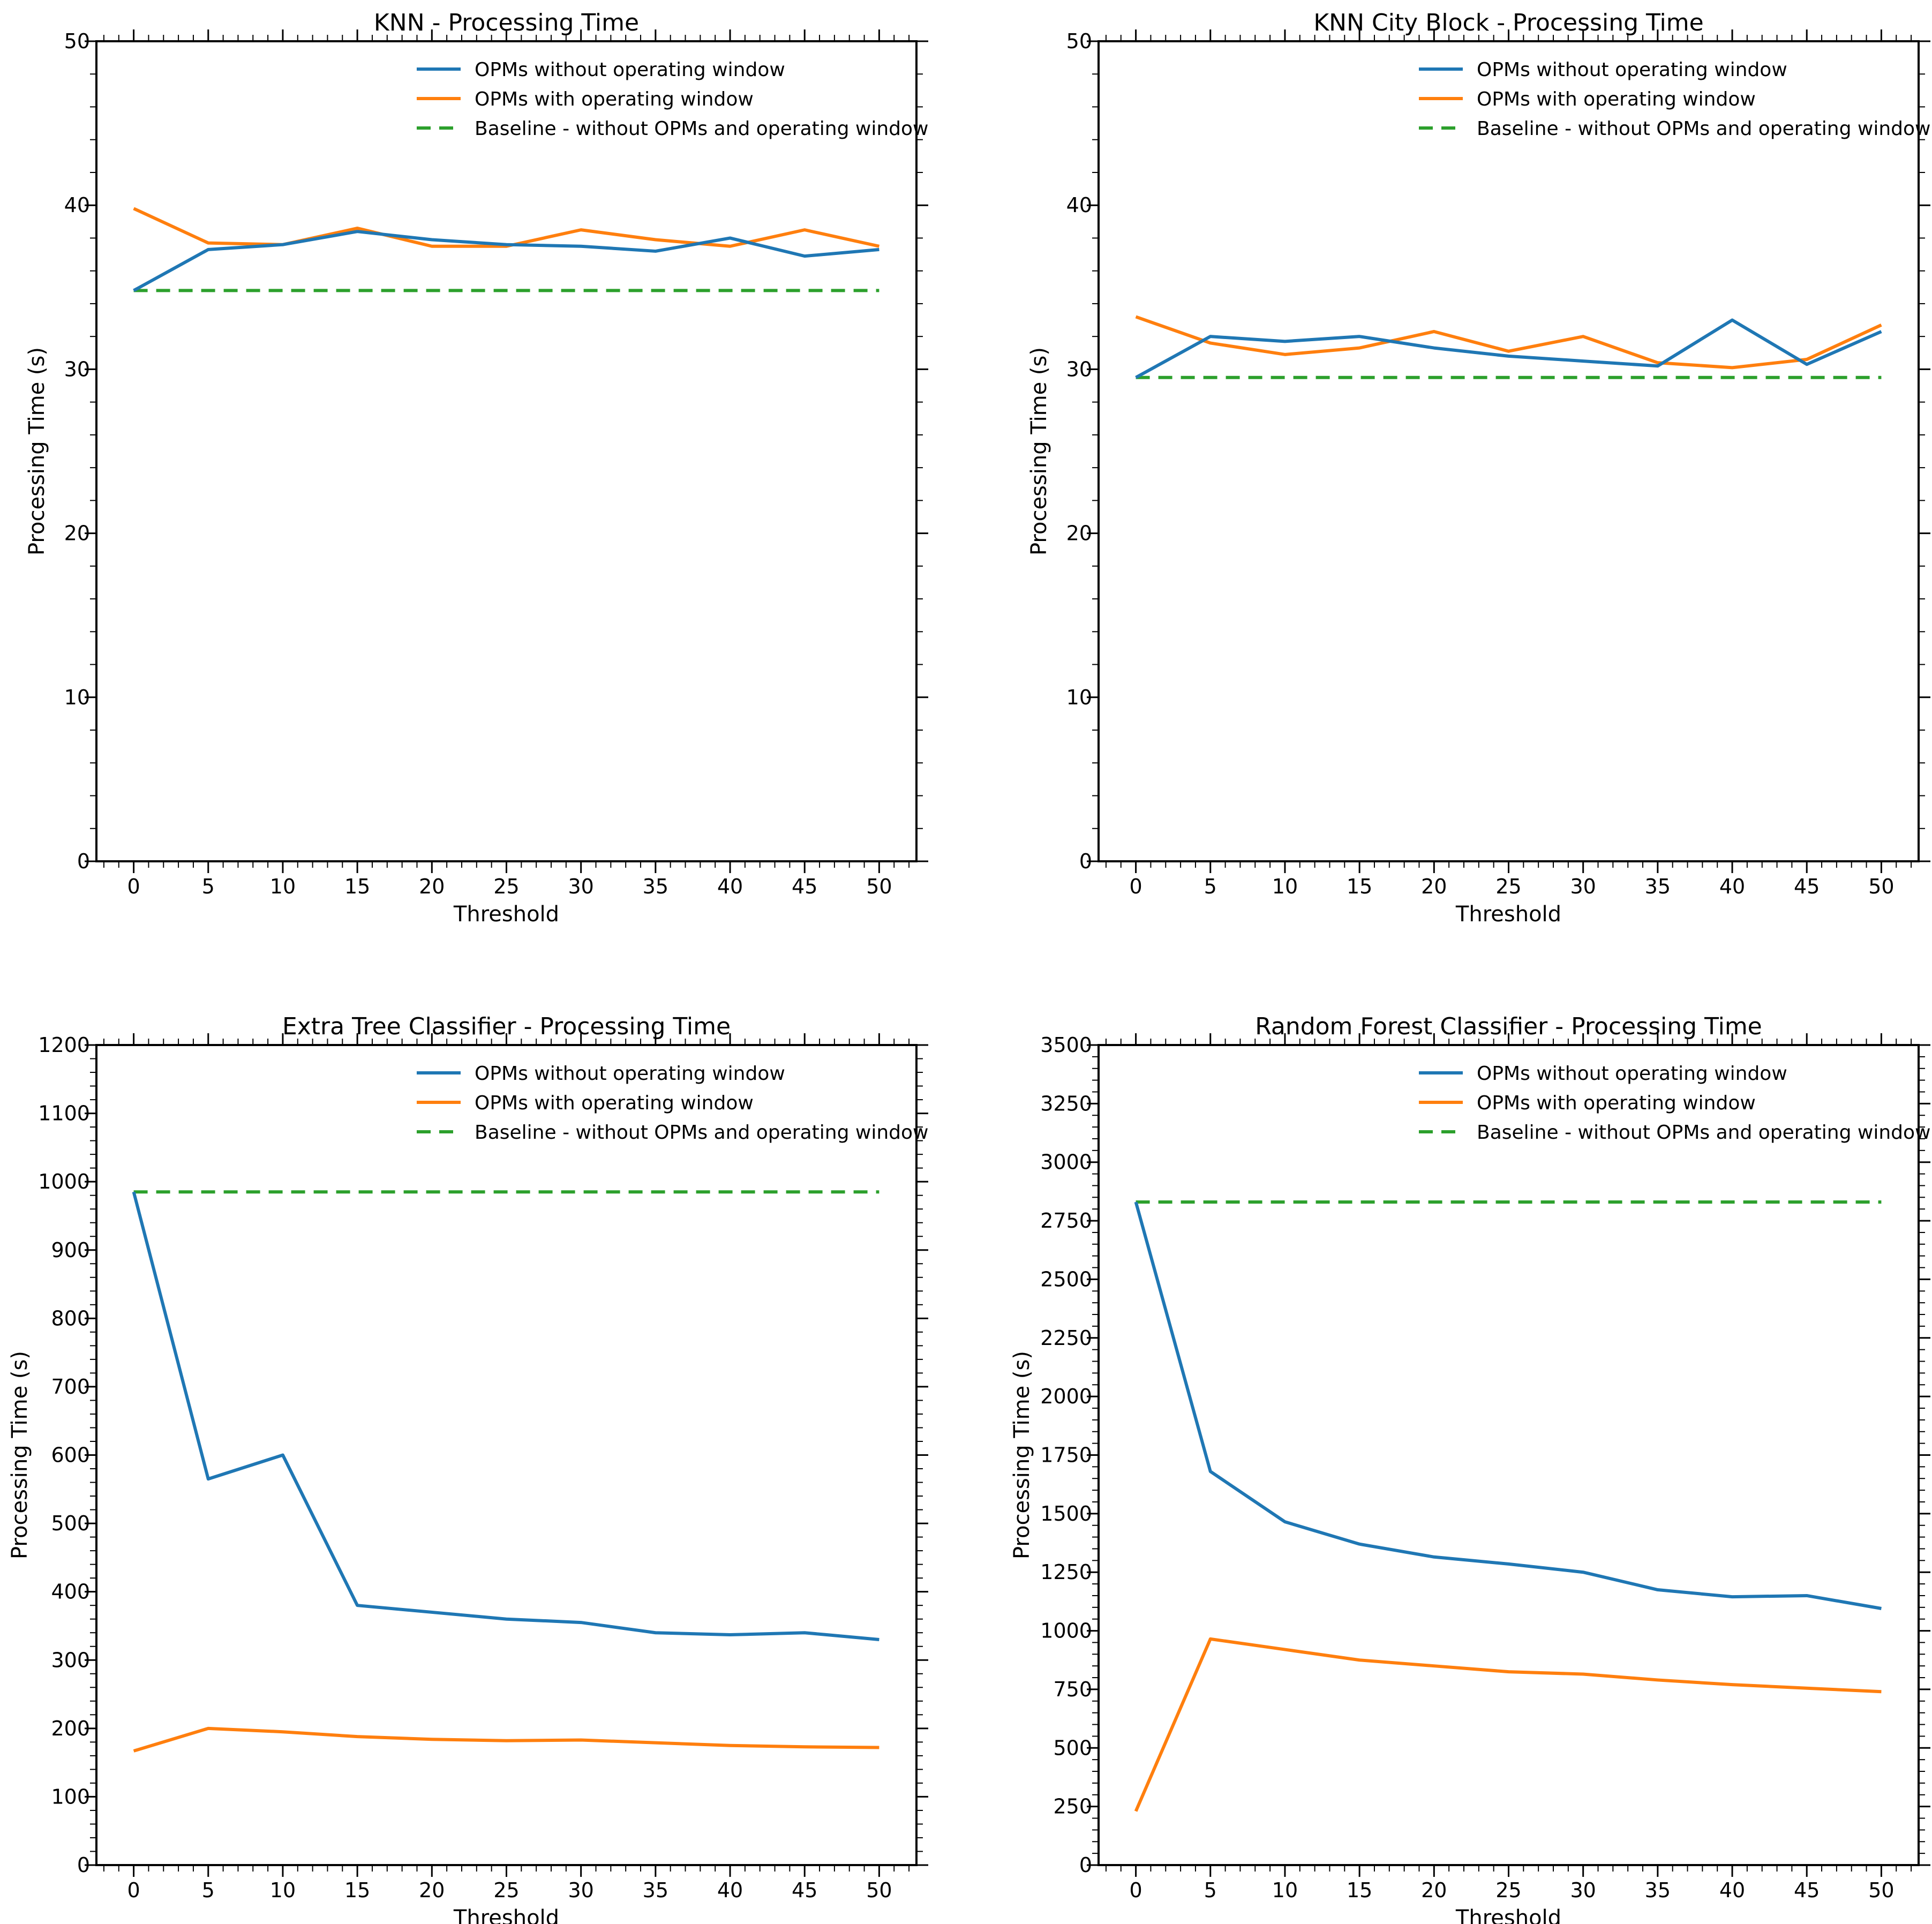 The width and height of the screenshot is (1932, 1924). What do you see at coordinates (1066, 1279) in the screenshot?
I see `y-tick-label: 2500` at bounding box center [1066, 1279].